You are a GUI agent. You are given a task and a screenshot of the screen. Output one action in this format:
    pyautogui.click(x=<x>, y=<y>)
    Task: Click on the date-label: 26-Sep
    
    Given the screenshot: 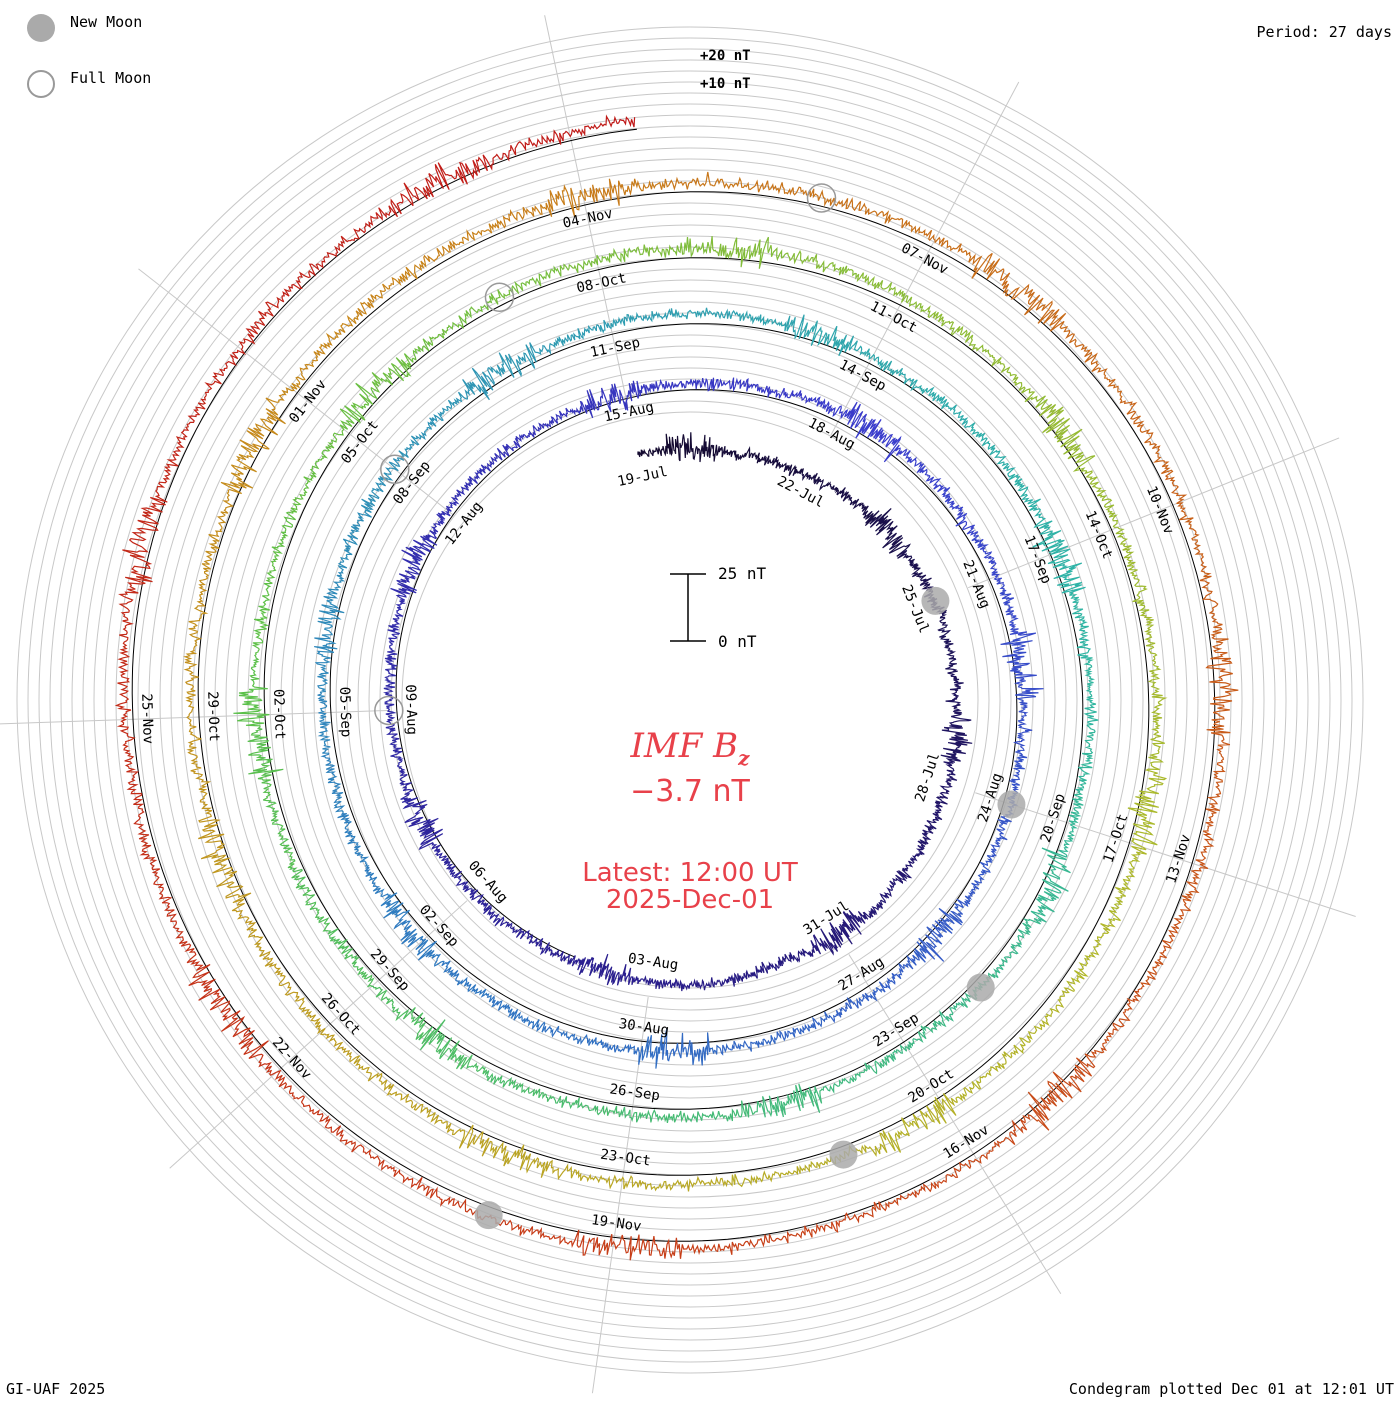 What is the action you would take?
    pyautogui.click(x=635, y=1092)
    